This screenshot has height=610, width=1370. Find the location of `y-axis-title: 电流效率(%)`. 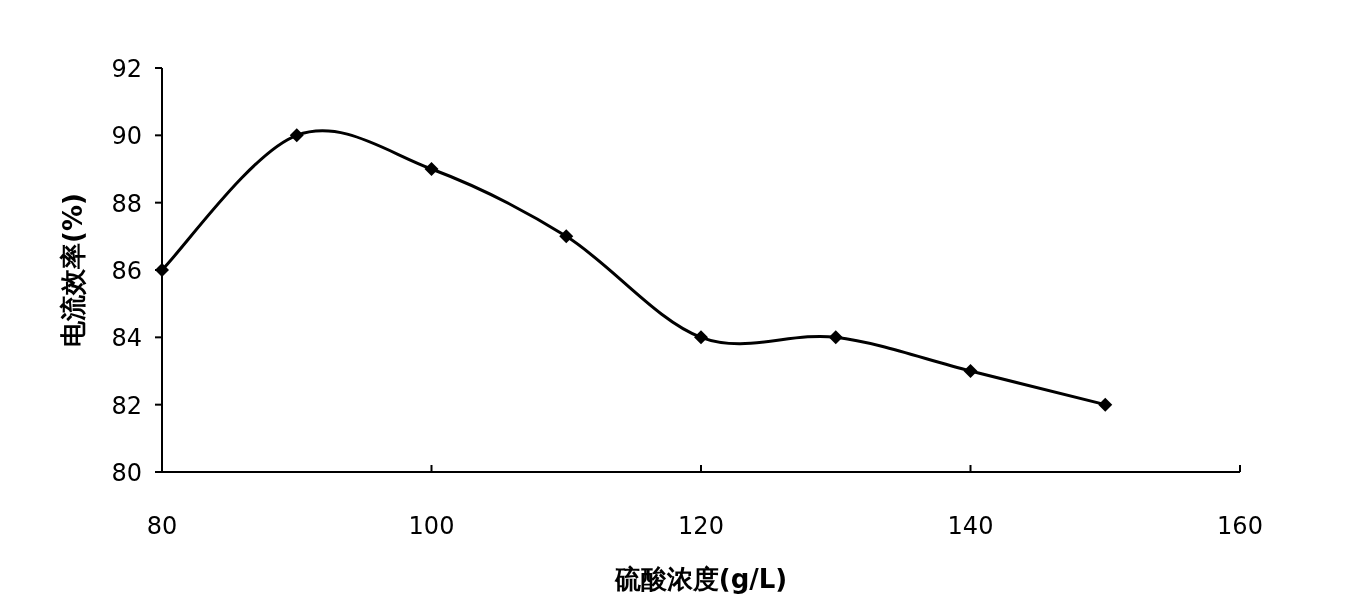

y-axis-title: 电流效率(%) is located at coordinates (73, 270).